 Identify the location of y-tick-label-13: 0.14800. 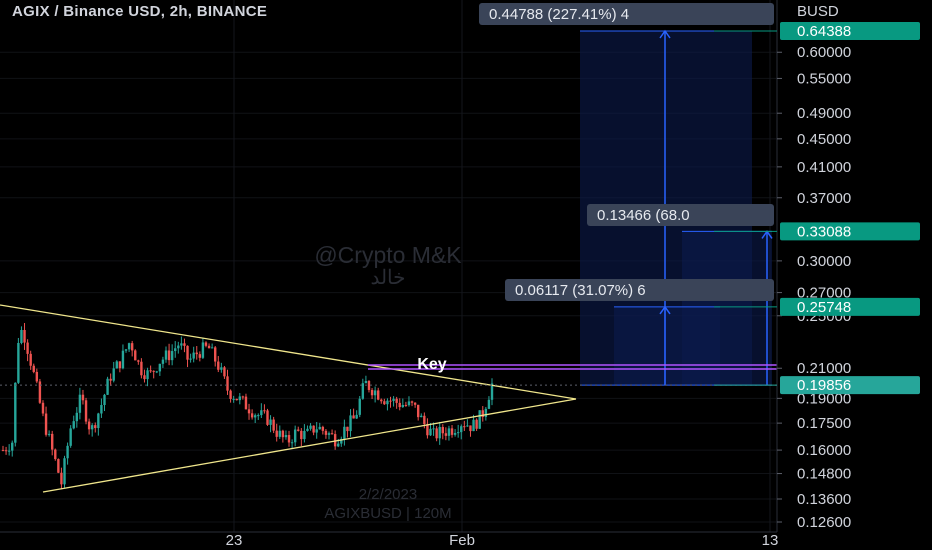
(824, 474).